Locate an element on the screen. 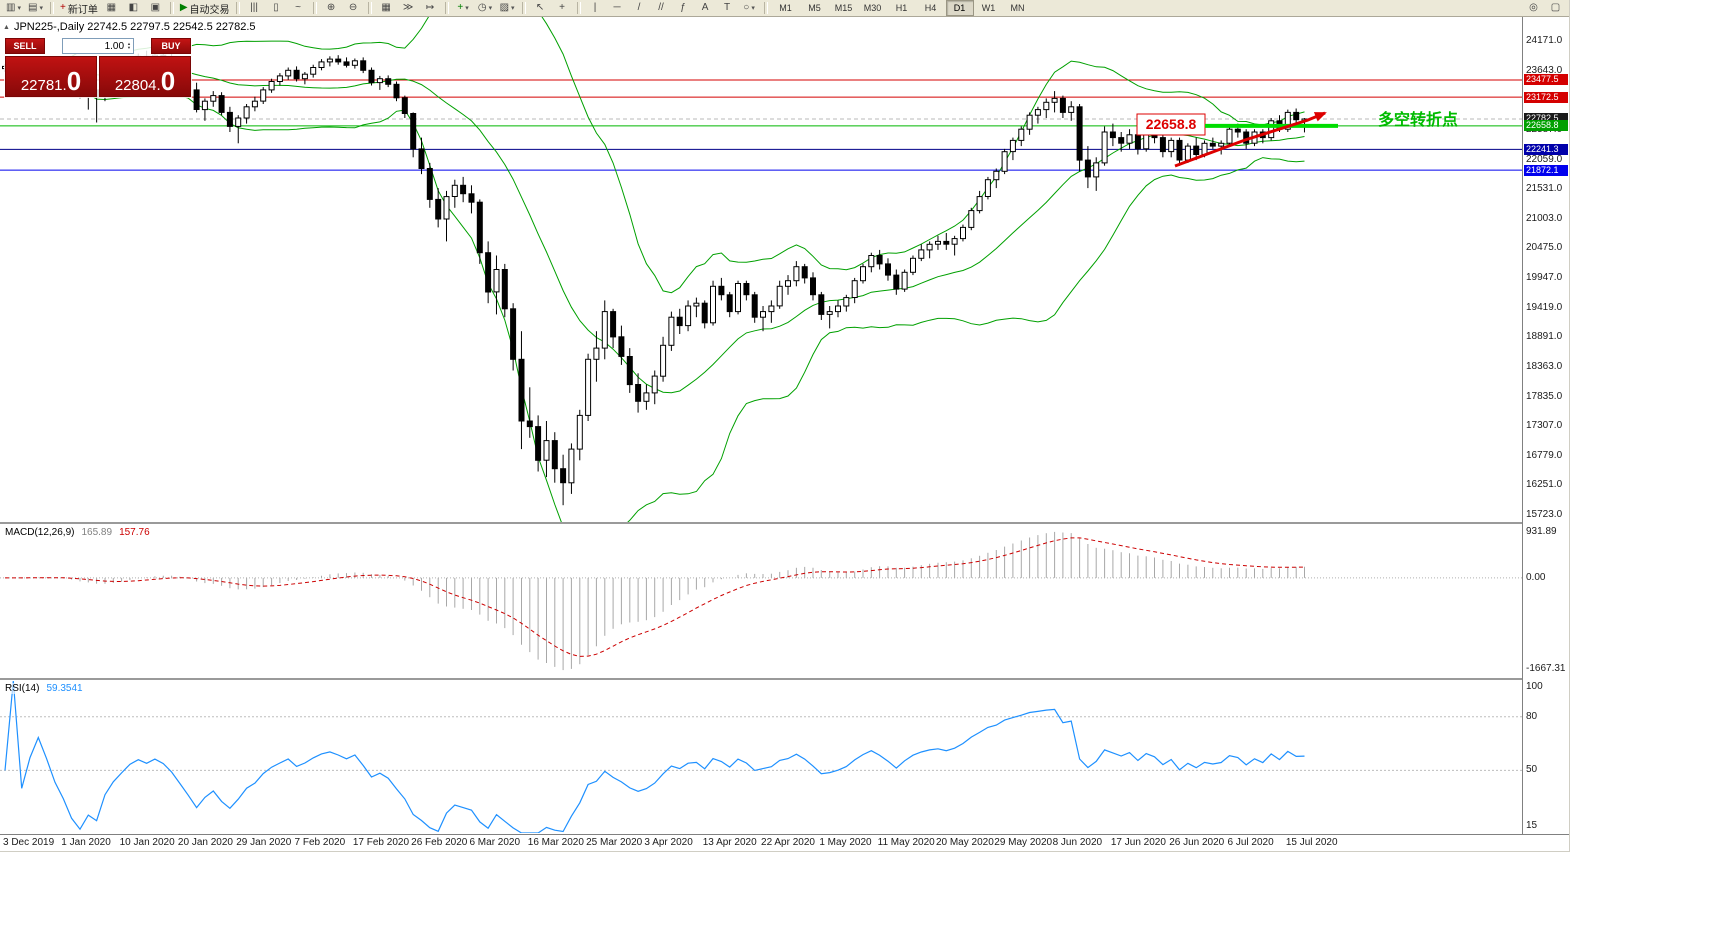 This screenshot has width=1735, height=941. market-watch-icon: ▦ is located at coordinates (111, 7).